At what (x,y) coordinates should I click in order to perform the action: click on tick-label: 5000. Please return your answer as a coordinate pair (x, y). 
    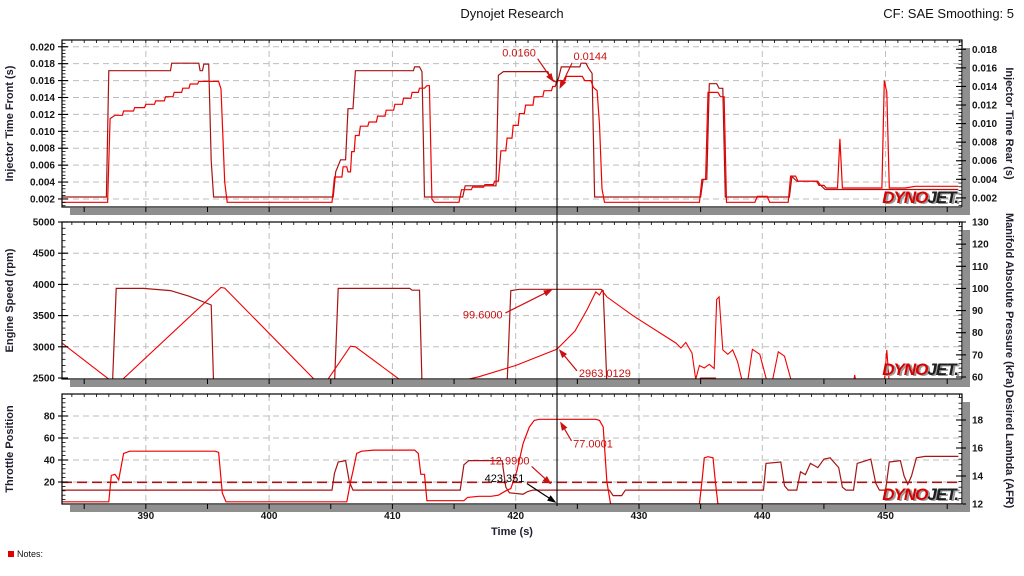
    Looking at the image, I should click on (44, 223).